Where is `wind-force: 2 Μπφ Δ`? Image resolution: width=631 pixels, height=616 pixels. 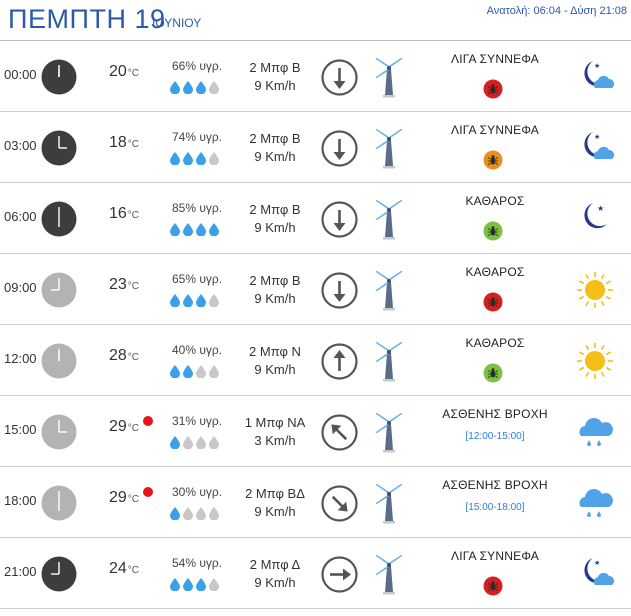 wind-force: 2 Μπφ Δ is located at coordinates (275, 564).